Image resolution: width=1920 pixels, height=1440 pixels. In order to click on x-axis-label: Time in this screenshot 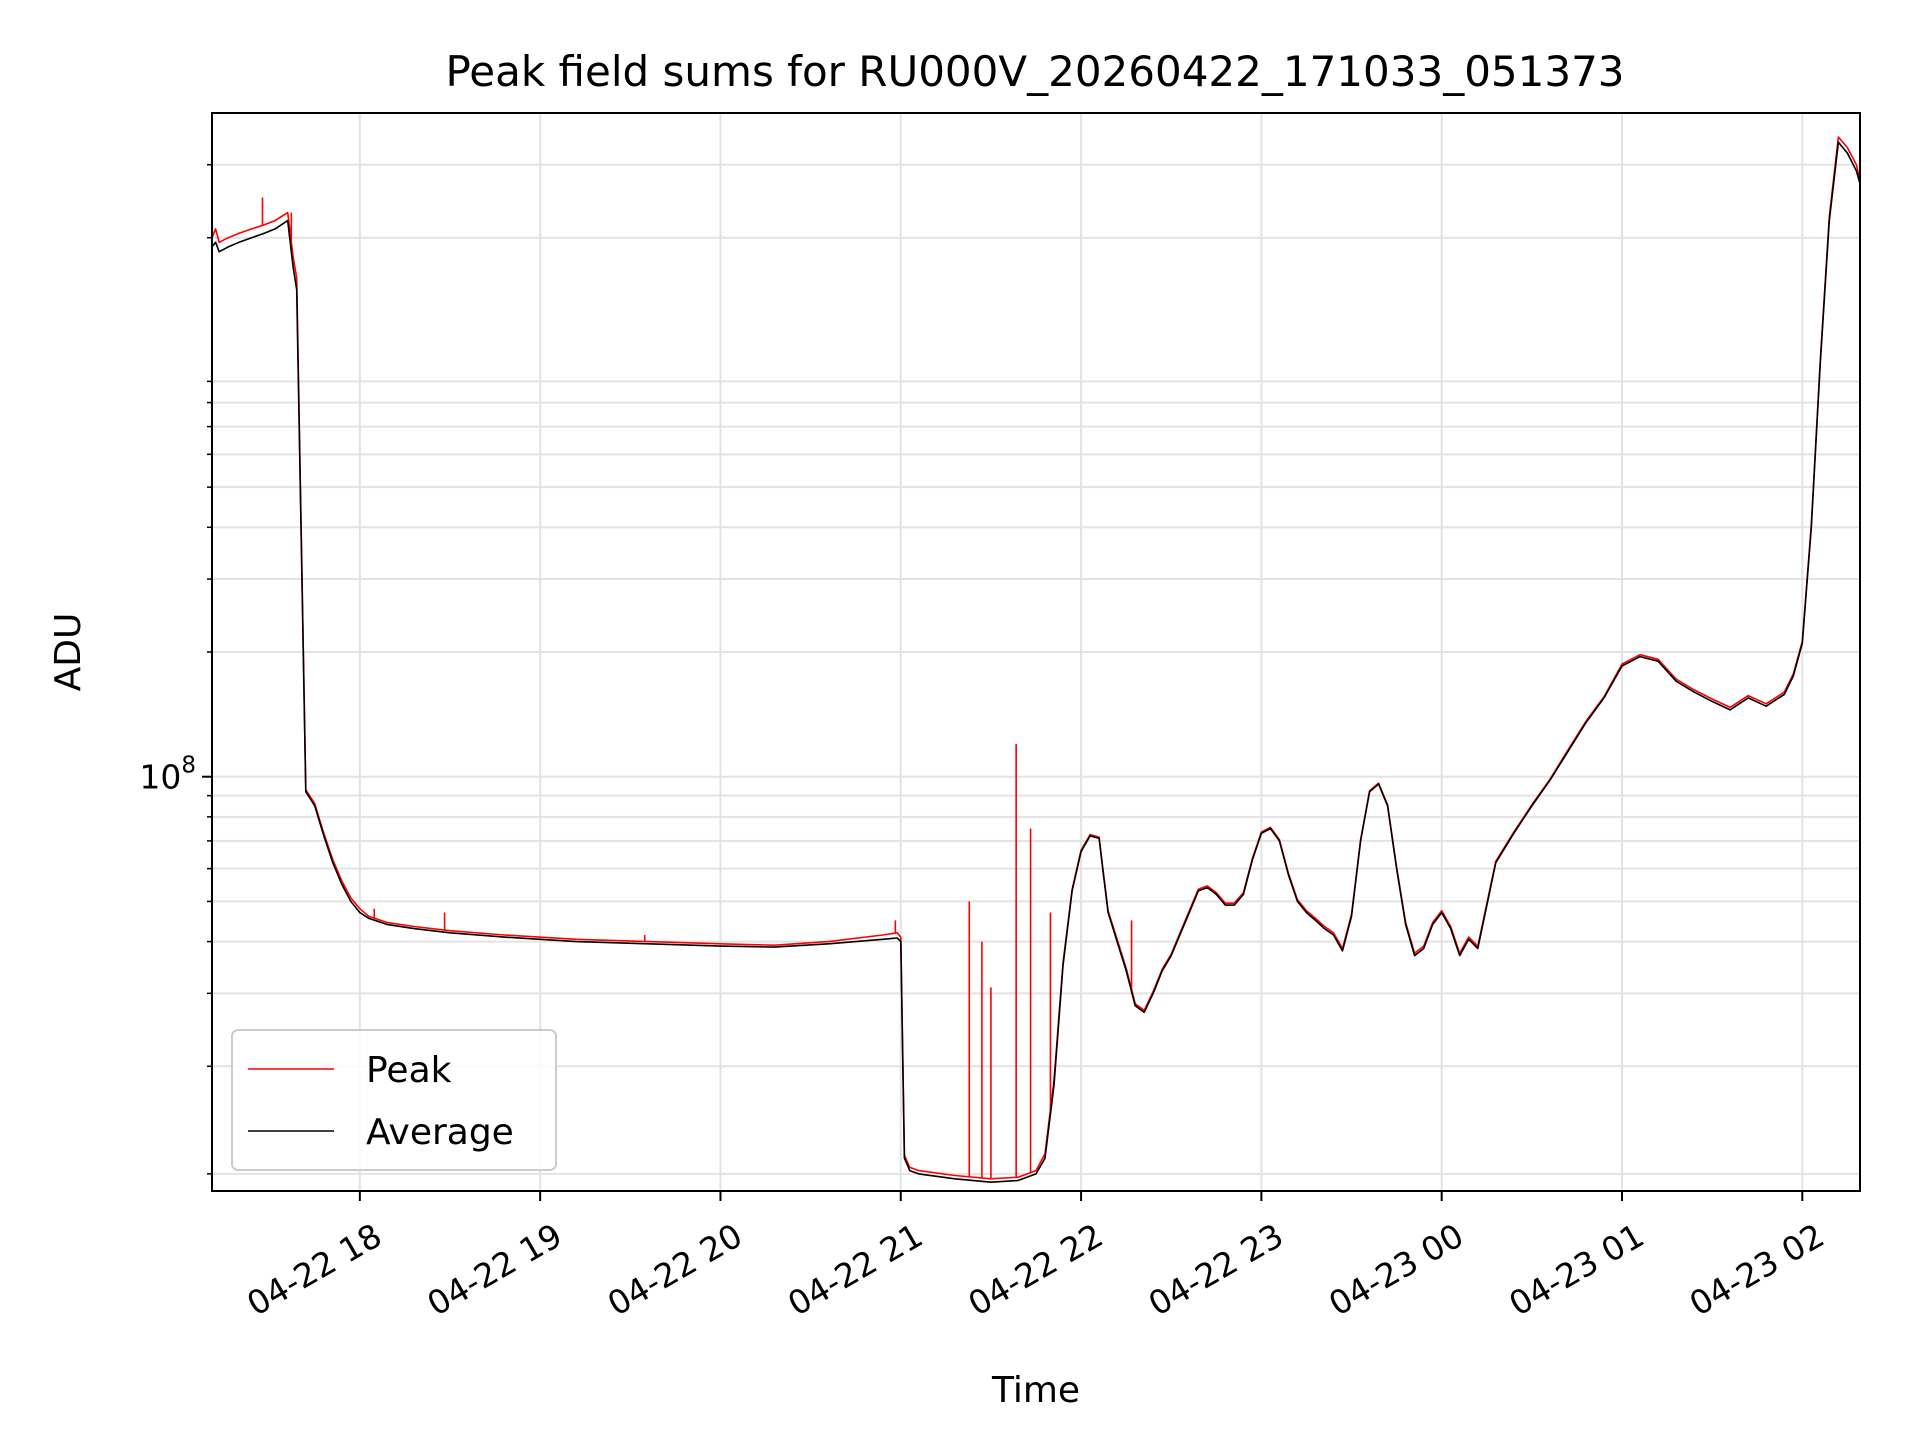, I will do `click(1035, 1390)`.